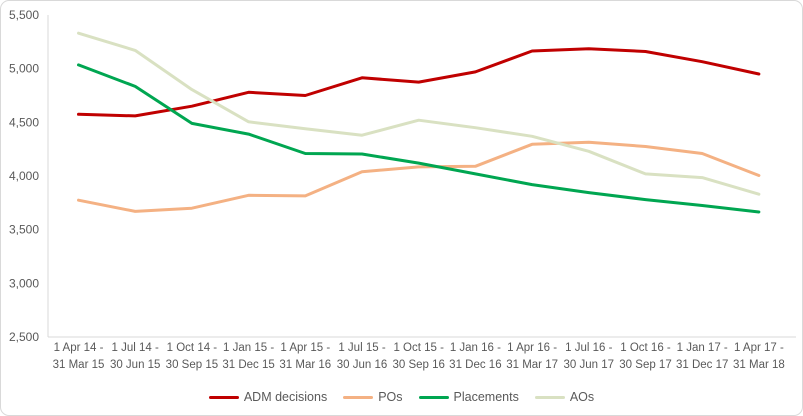  Describe the element at coordinates (24, 69) in the screenshot. I see `y-axis-tick-label: 5,000` at that location.